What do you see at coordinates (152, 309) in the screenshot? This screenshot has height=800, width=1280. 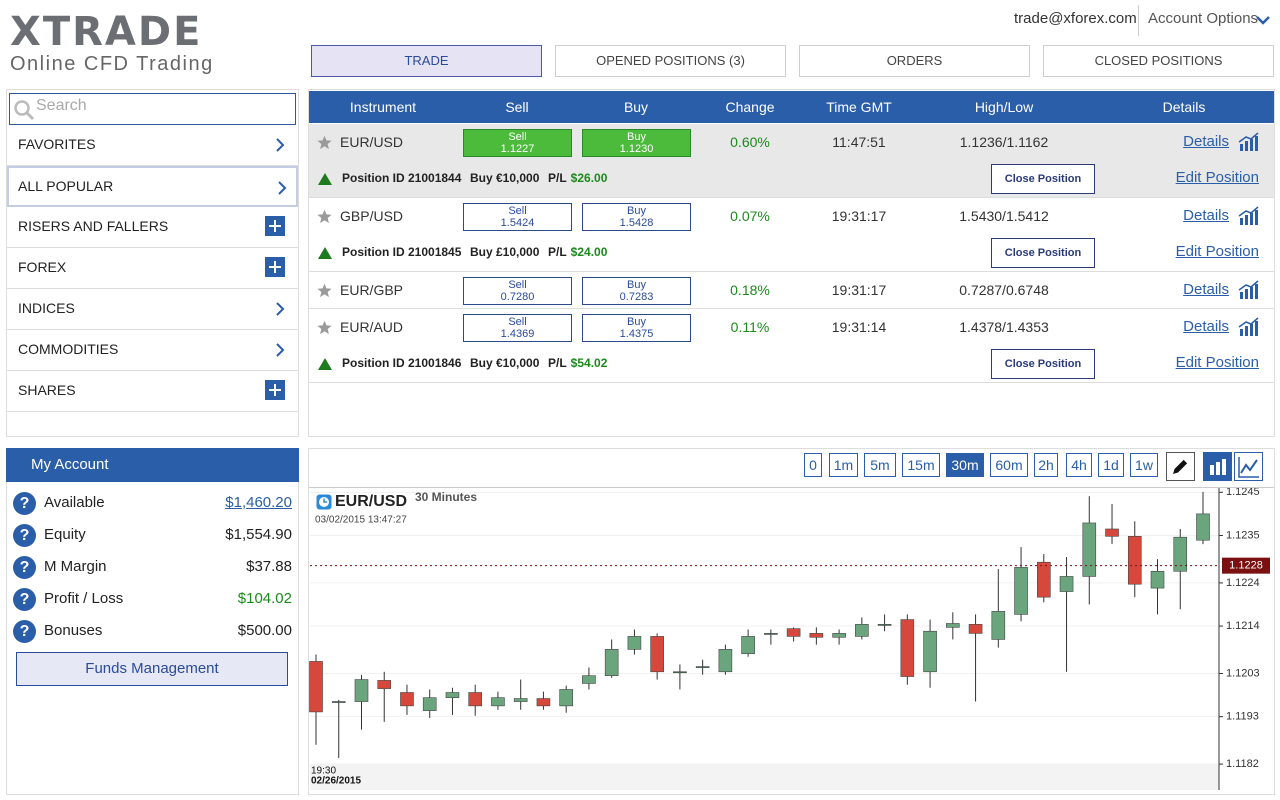 I see `menu-item: INDICES` at bounding box center [152, 309].